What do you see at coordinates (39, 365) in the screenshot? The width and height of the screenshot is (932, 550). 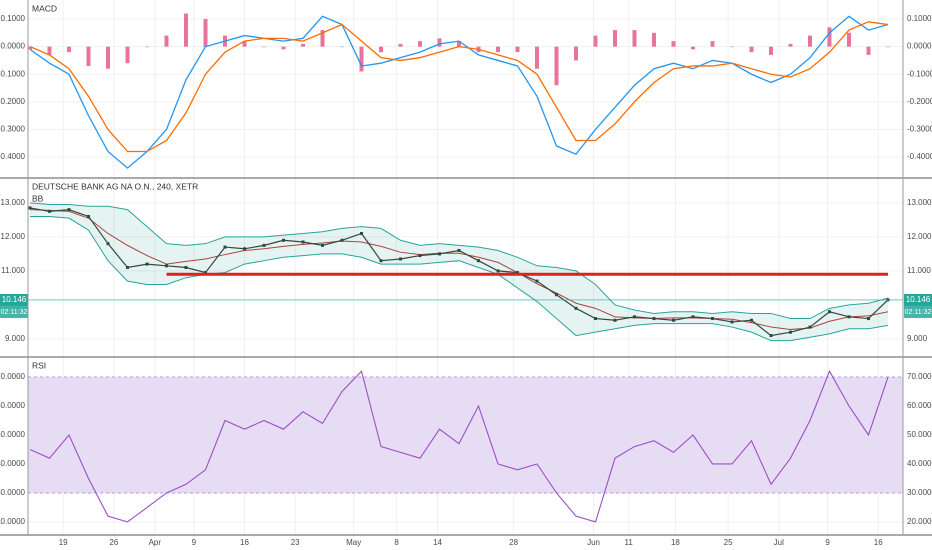 I see `pane-title: RSI` at bounding box center [39, 365].